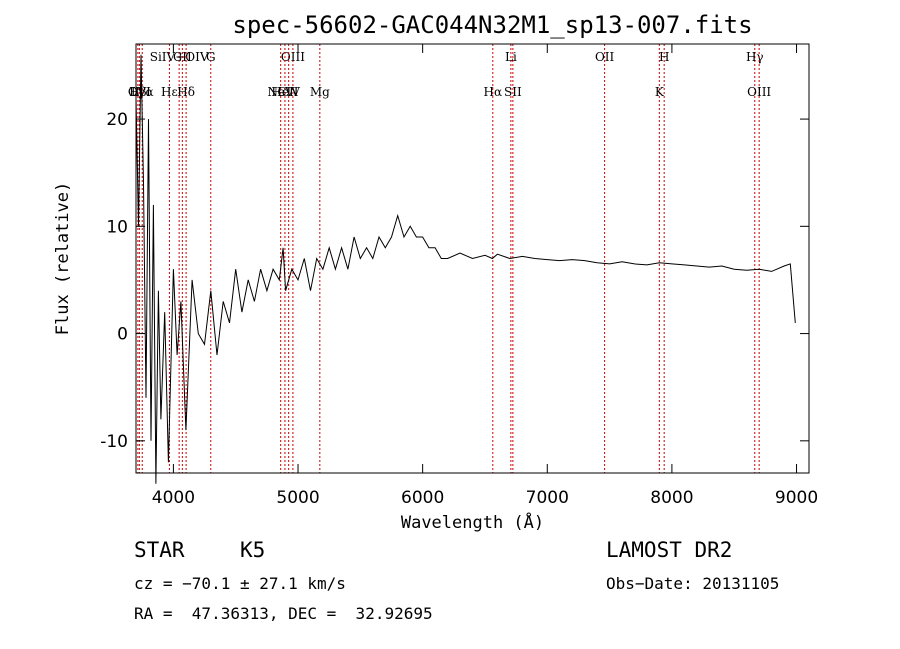 This screenshot has width=900, height=649. I want to click on line-label-10: HeII, so click(284, 92).